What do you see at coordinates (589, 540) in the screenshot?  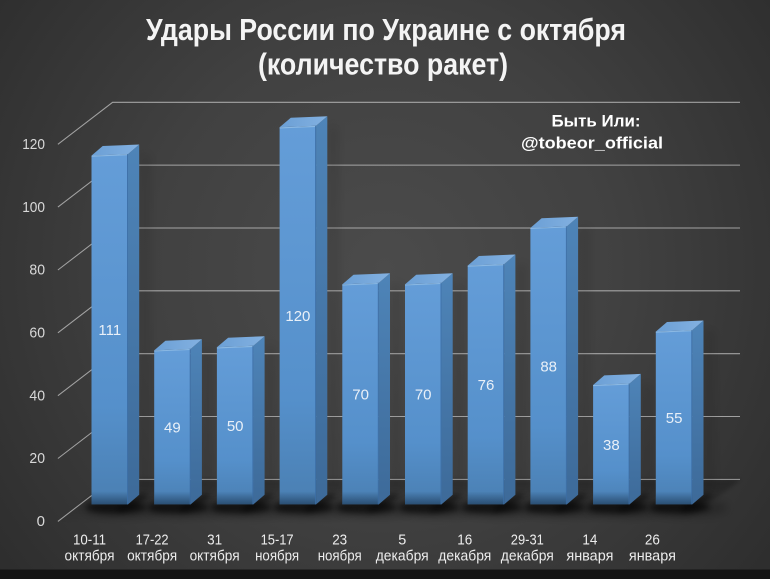 I see `svg-text: 14` at bounding box center [589, 540].